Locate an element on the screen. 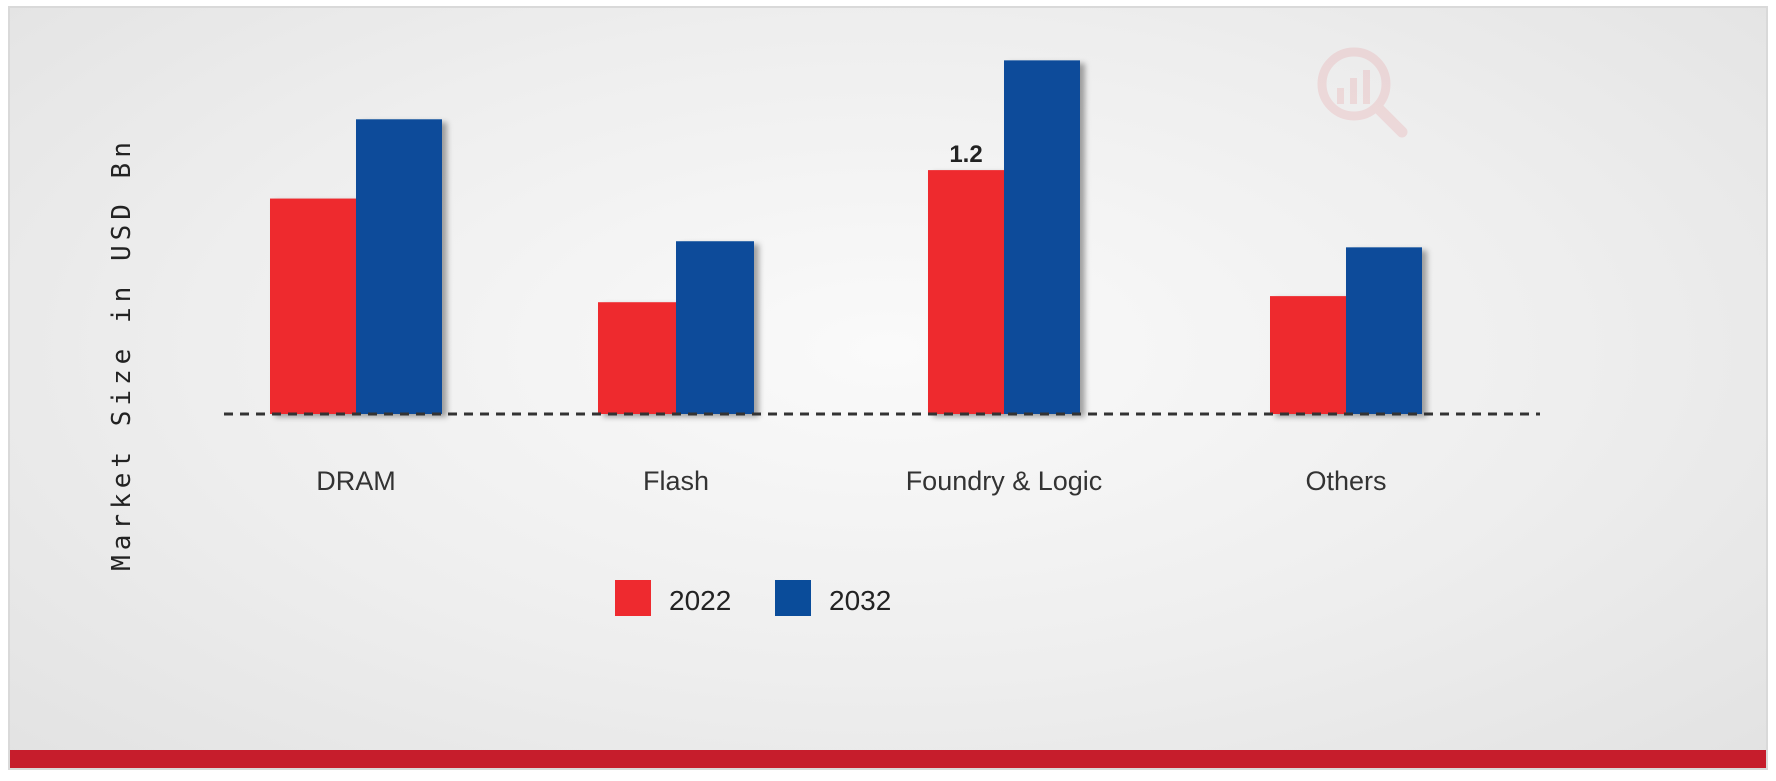 This screenshot has height=781, width=1776. legend-swatch-2022 is located at coordinates (633, 598).